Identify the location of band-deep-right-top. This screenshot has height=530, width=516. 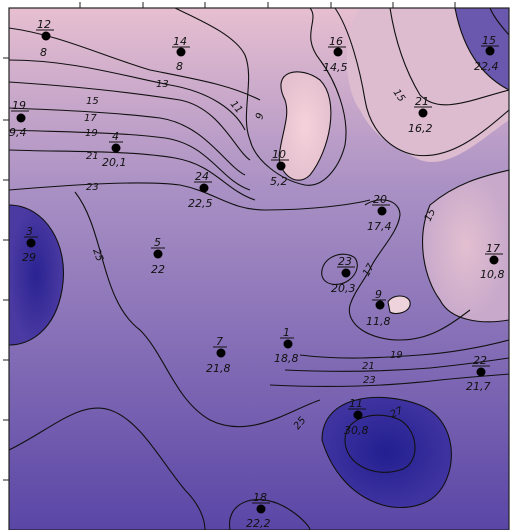
(482, 49).